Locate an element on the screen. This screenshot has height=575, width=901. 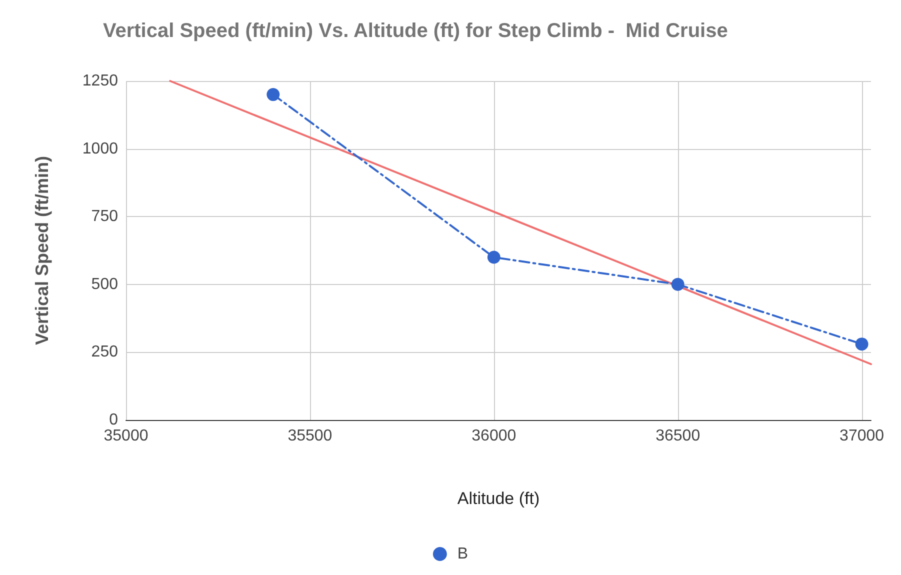
x-tick-label: 36000 is located at coordinates (494, 436).